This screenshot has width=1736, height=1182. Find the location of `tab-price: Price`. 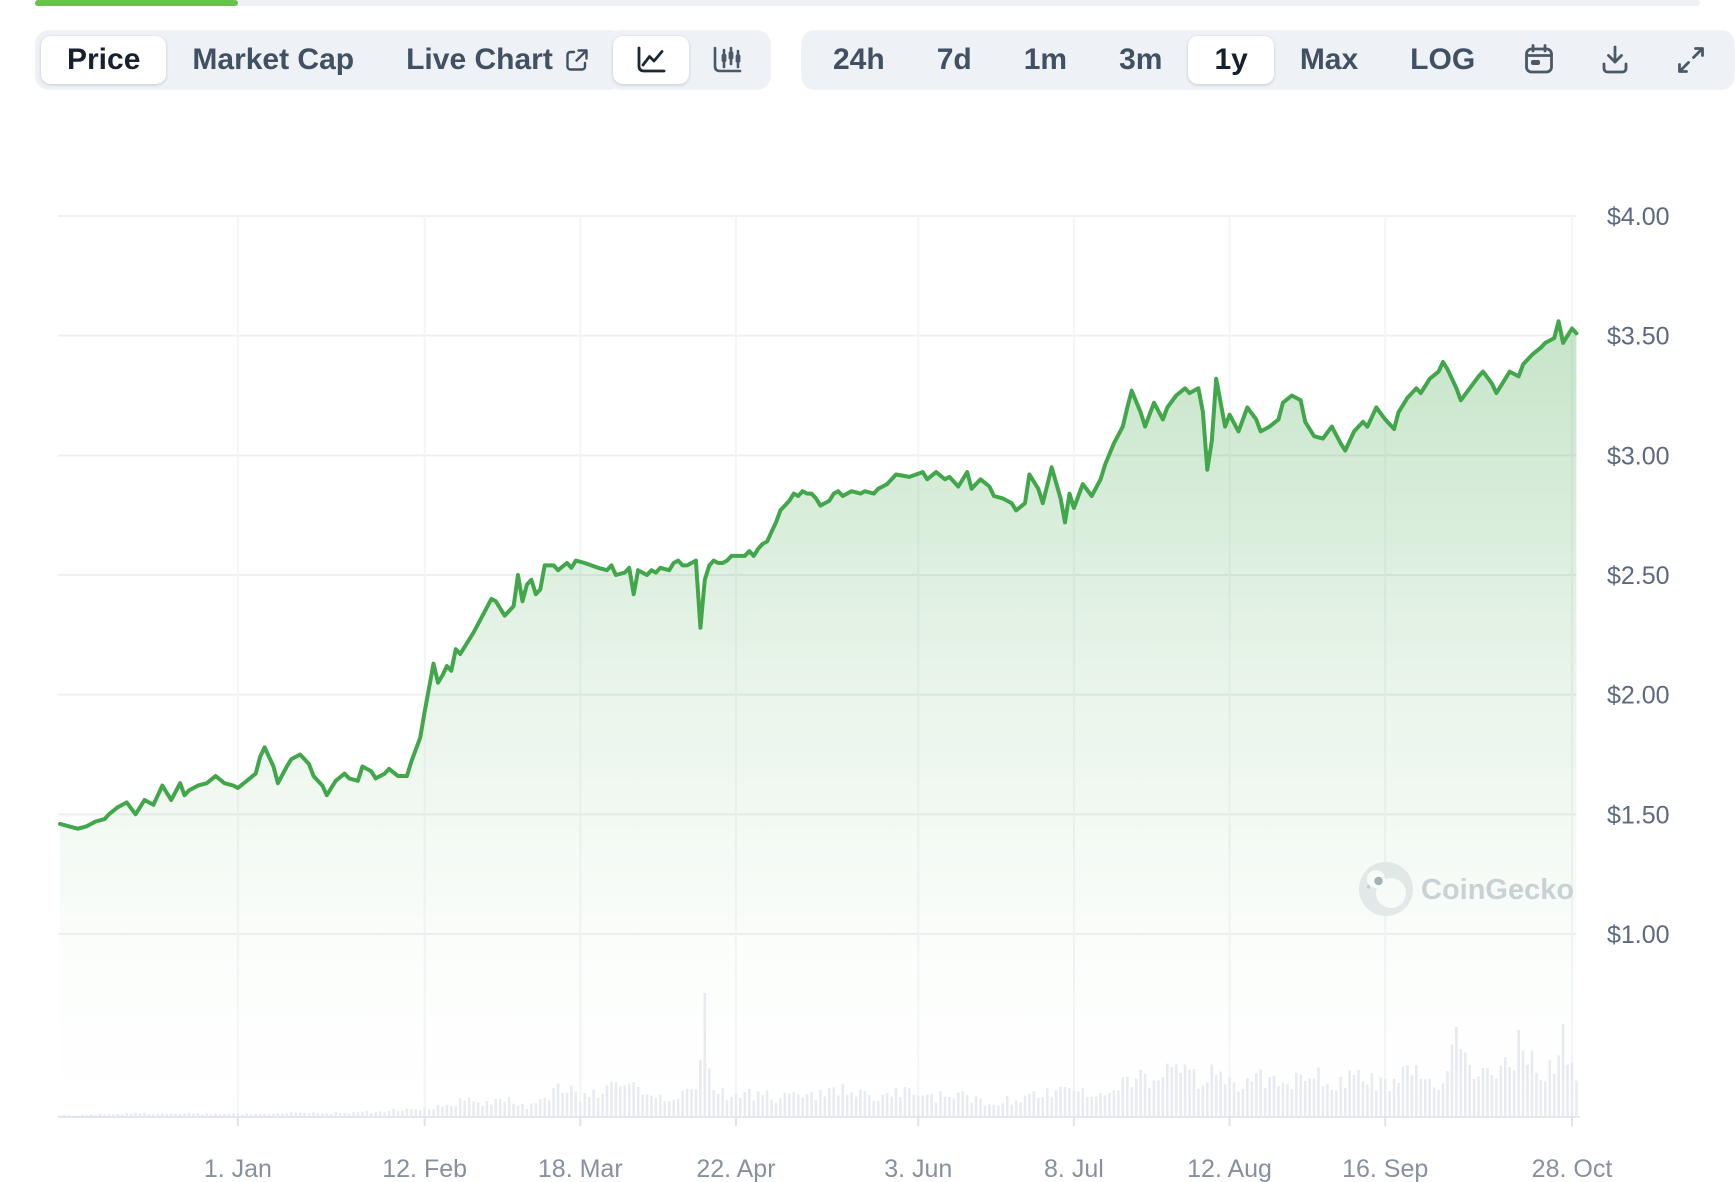

tab-price: Price is located at coordinates (104, 60).